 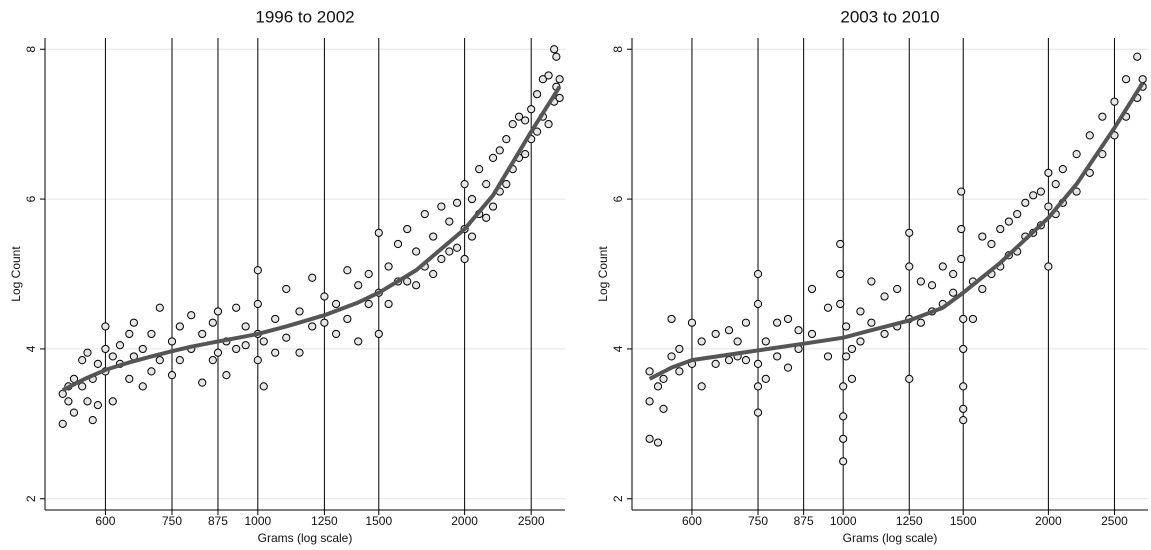 What do you see at coordinates (843, 521) in the screenshot?
I see `x-tick-label: 1000` at bounding box center [843, 521].